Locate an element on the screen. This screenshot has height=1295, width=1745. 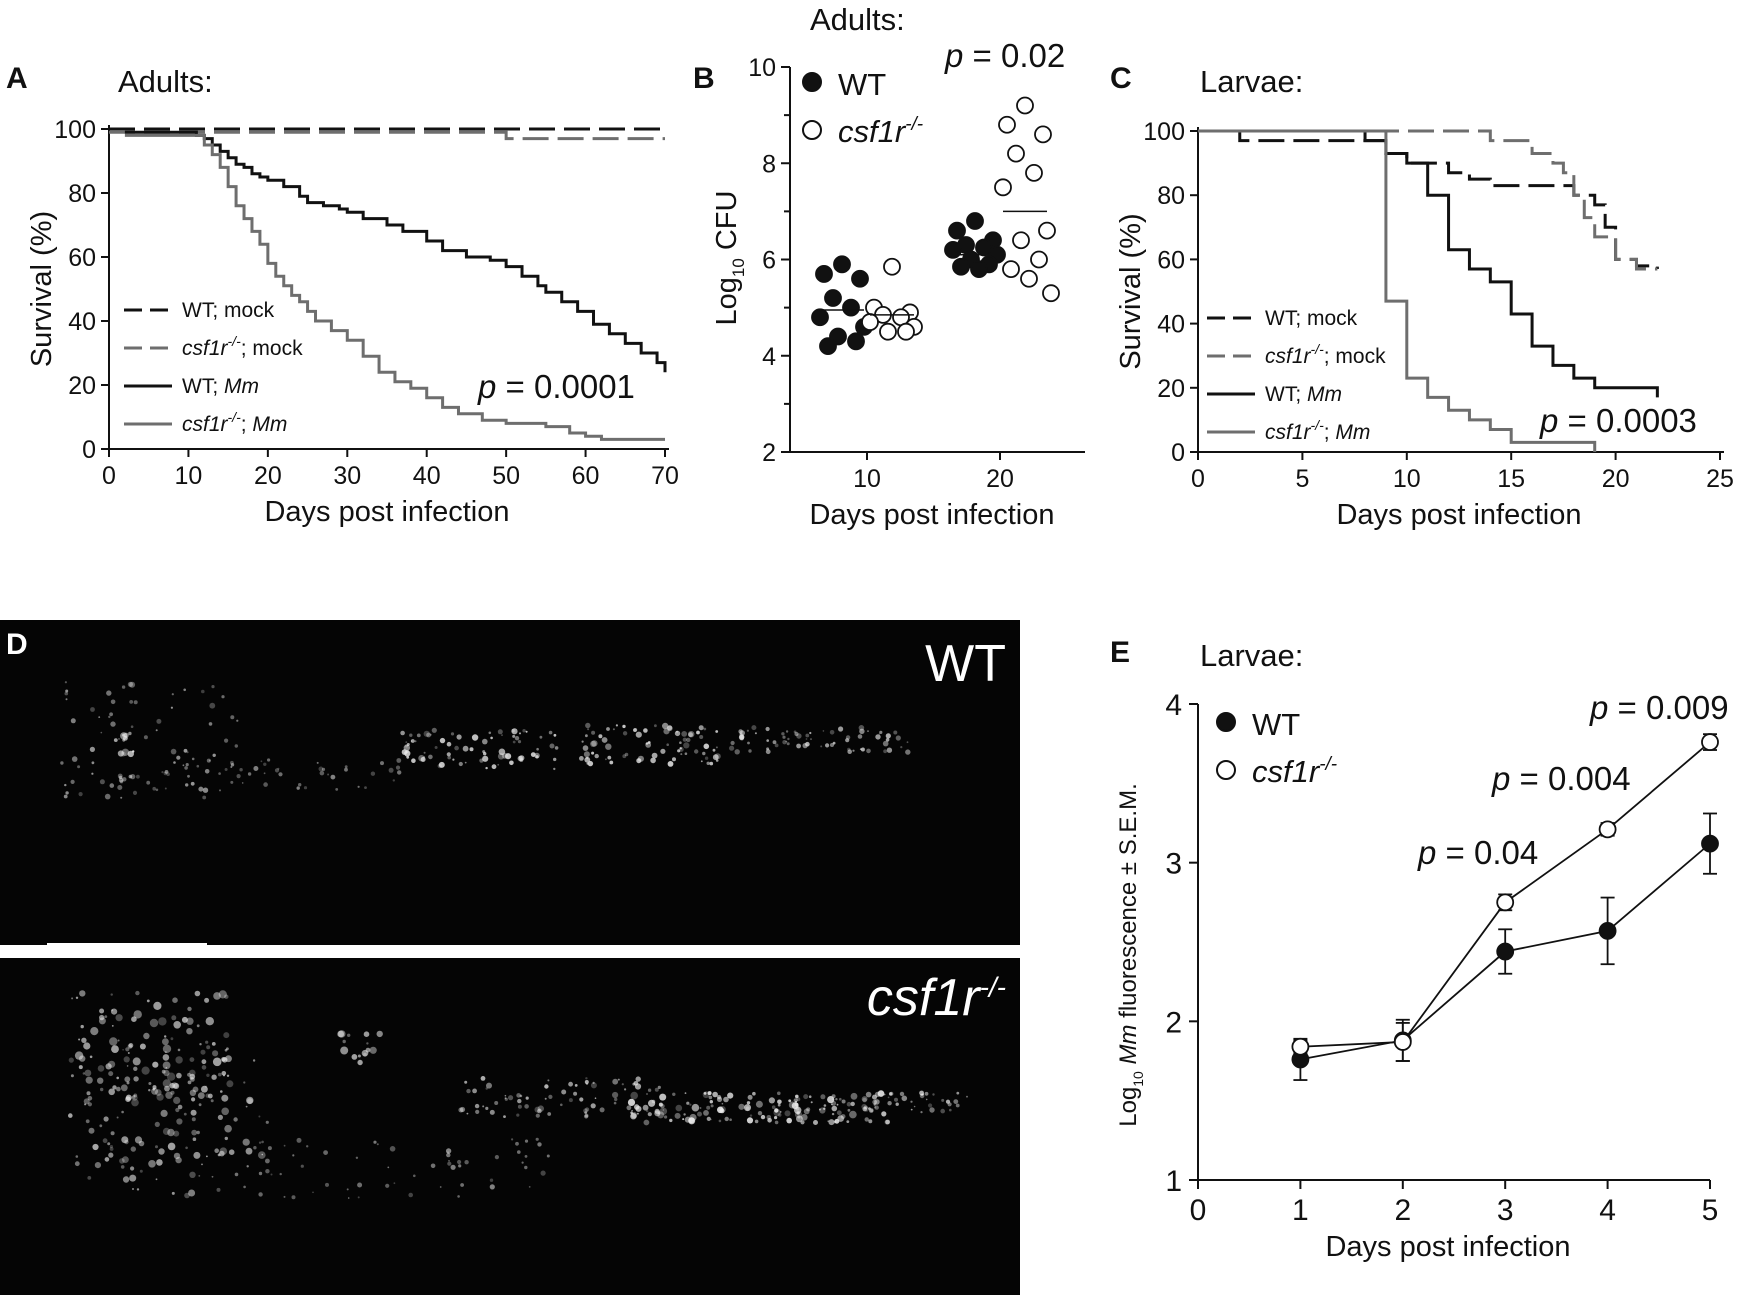
legend-italic-part: csf1r is located at coordinates (205, 424).